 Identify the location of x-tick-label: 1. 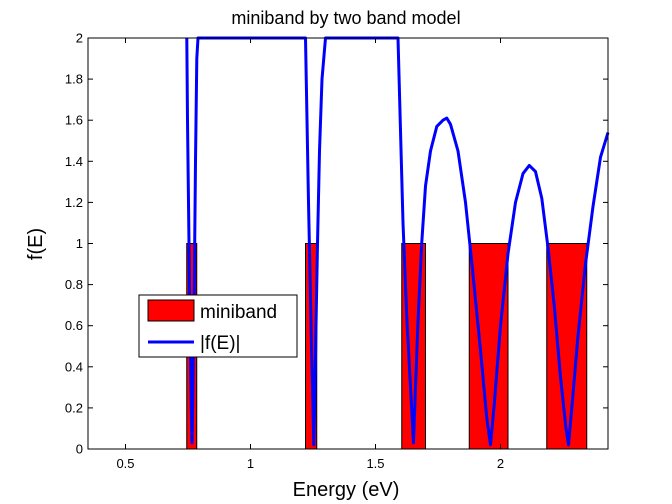
(250, 463).